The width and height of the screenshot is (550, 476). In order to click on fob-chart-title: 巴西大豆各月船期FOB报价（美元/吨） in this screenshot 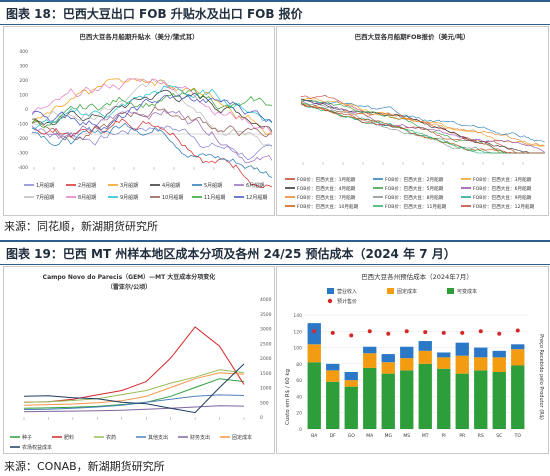, I will do `click(412, 36)`.